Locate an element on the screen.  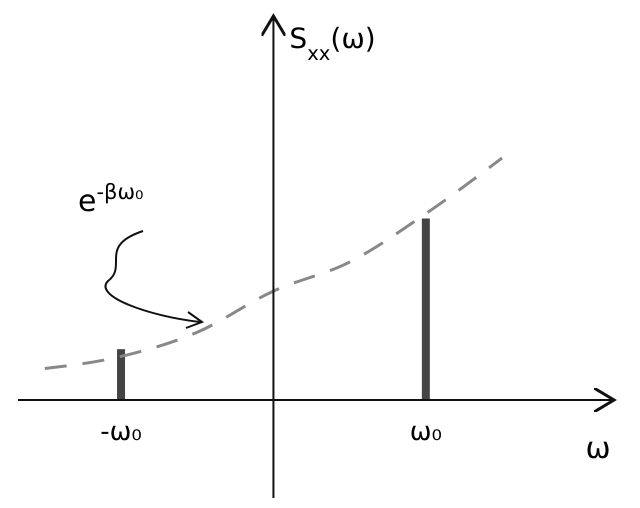
y-axis-title: S$_{xx}$(ω) is located at coordinates (332, 43).